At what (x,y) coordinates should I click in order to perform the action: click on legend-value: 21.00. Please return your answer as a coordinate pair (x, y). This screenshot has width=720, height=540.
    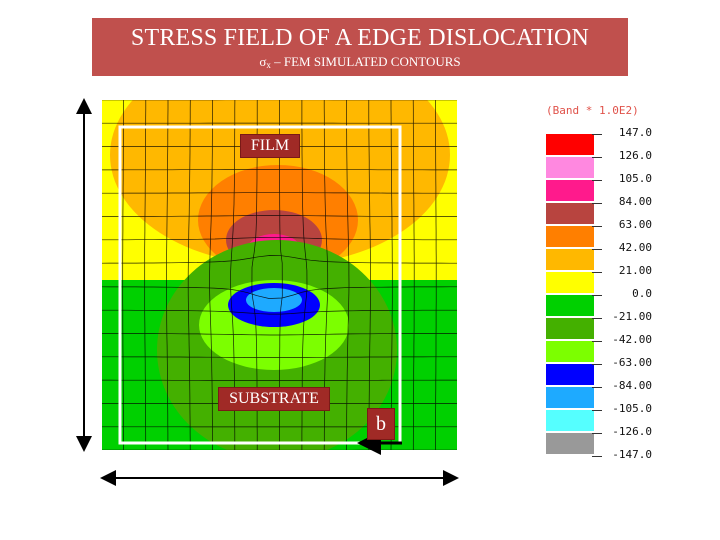
    Looking at the image, I should click on (635, 270).